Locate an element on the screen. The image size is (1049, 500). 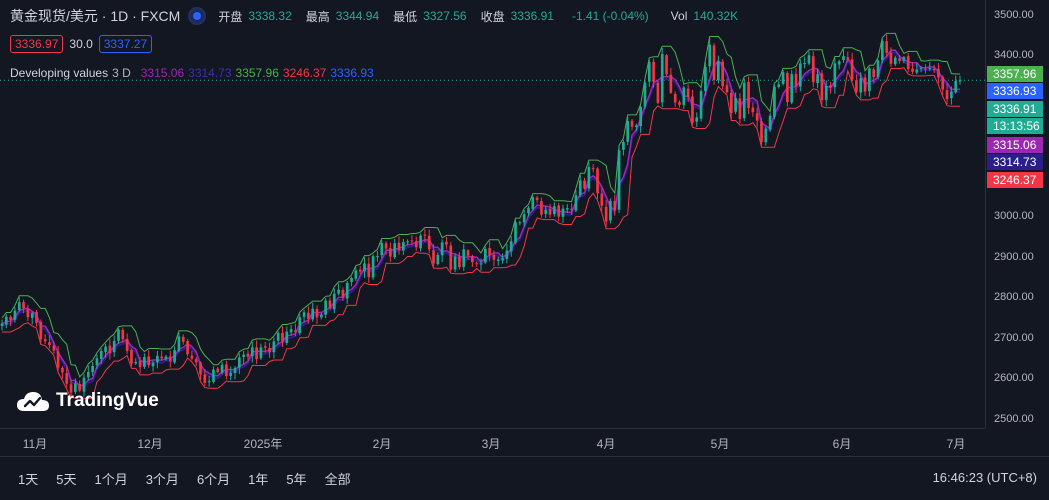
last-price-tag: 3336.91 is located at coordinates (1015, 109).